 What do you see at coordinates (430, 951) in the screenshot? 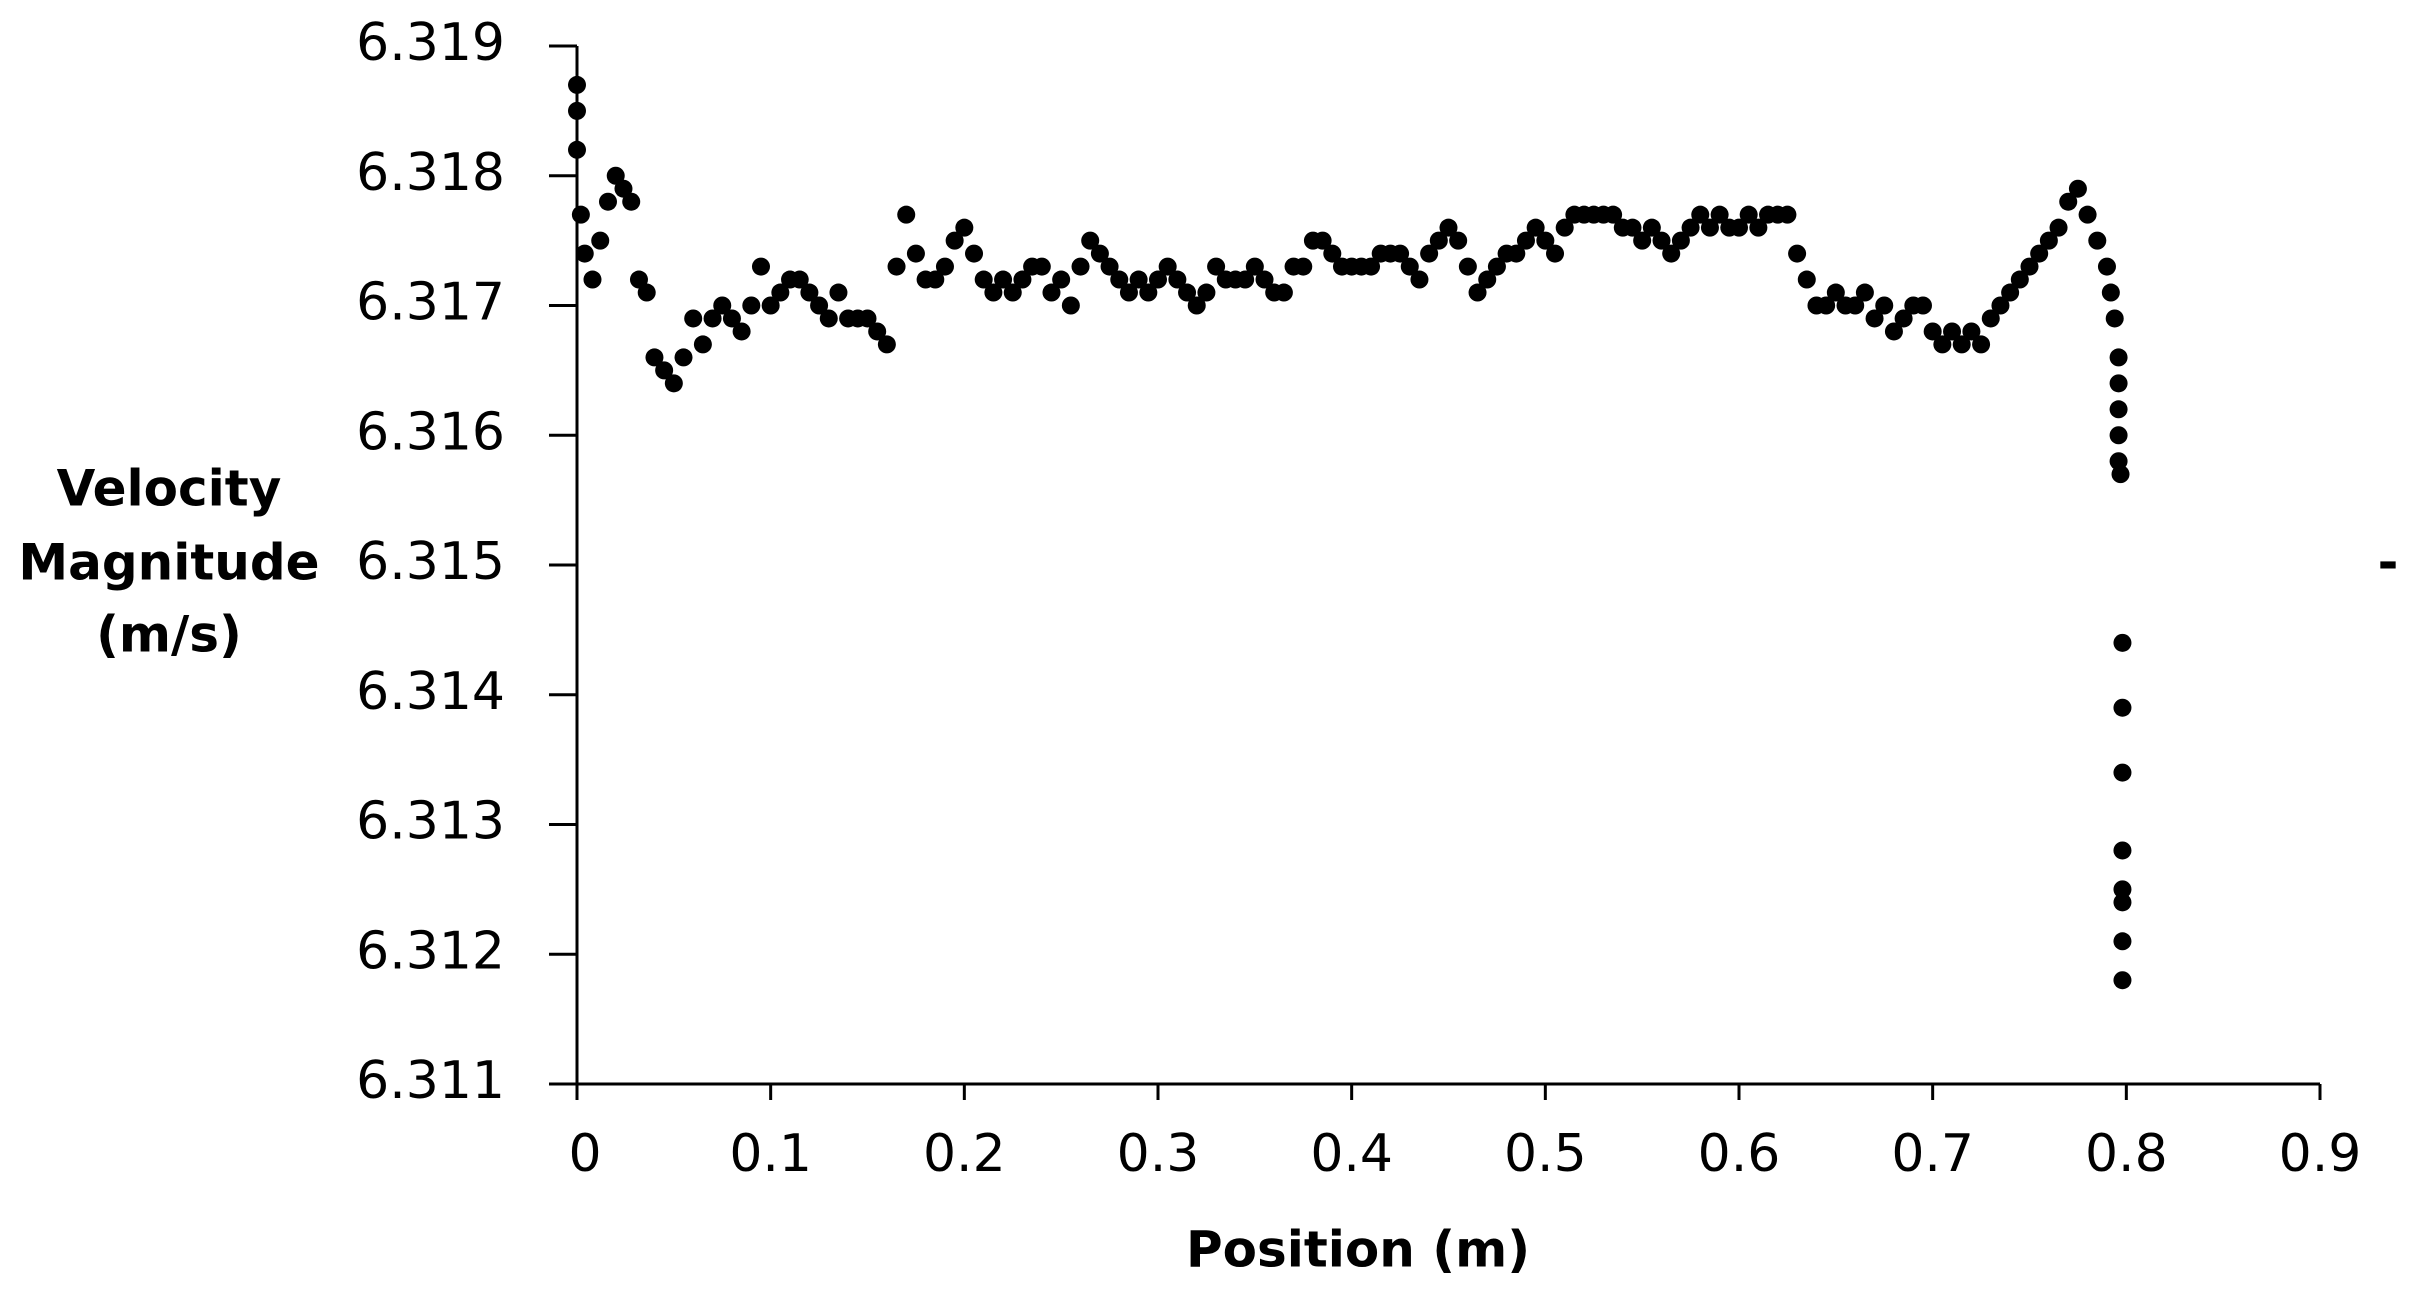
I see `y-tick-label: 6.312` at bounding box center [430, 951].